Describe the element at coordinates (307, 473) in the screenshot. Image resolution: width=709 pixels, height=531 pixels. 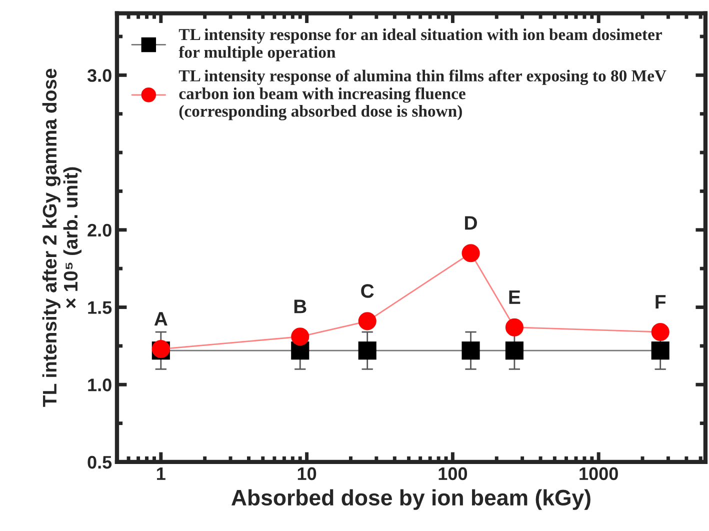
I see `x-tick-label: 10` at that location.